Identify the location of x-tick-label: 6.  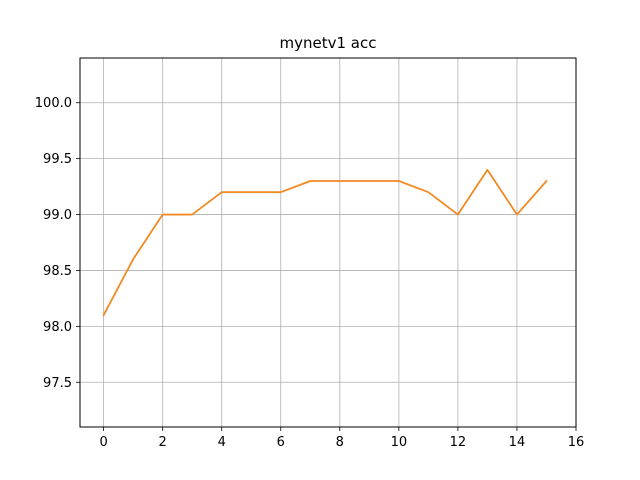
(281, 442).